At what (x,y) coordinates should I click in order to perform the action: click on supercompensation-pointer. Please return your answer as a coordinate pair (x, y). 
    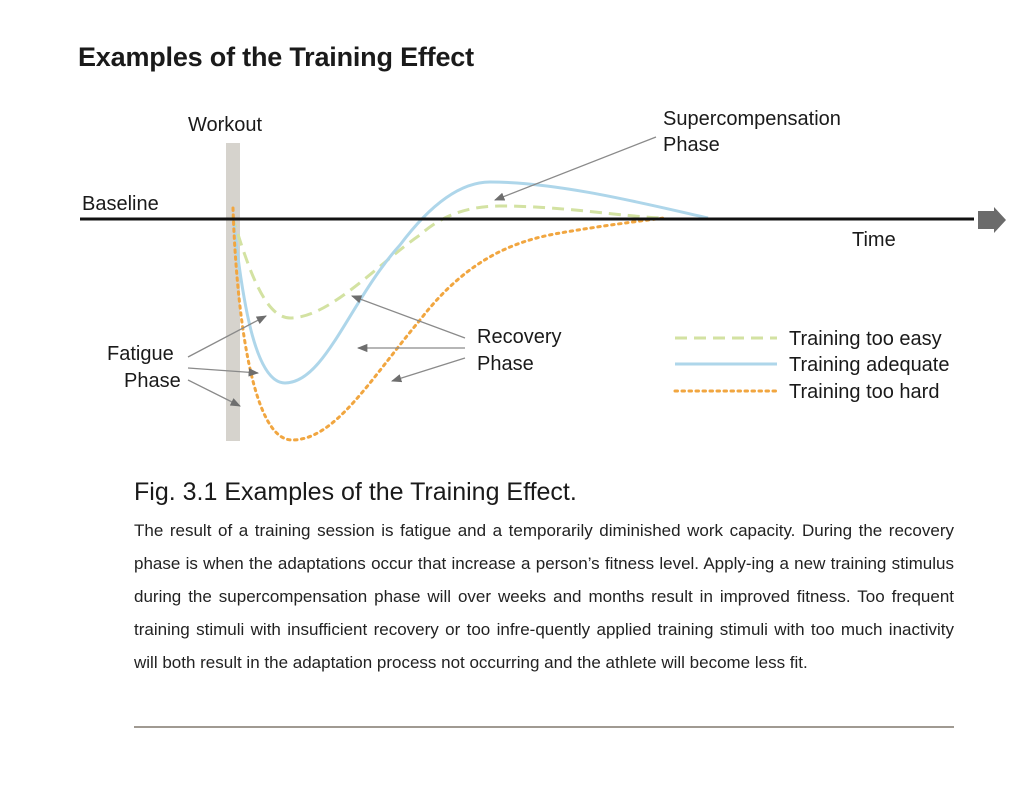
    Looking at the image, I should click on (575, 168).